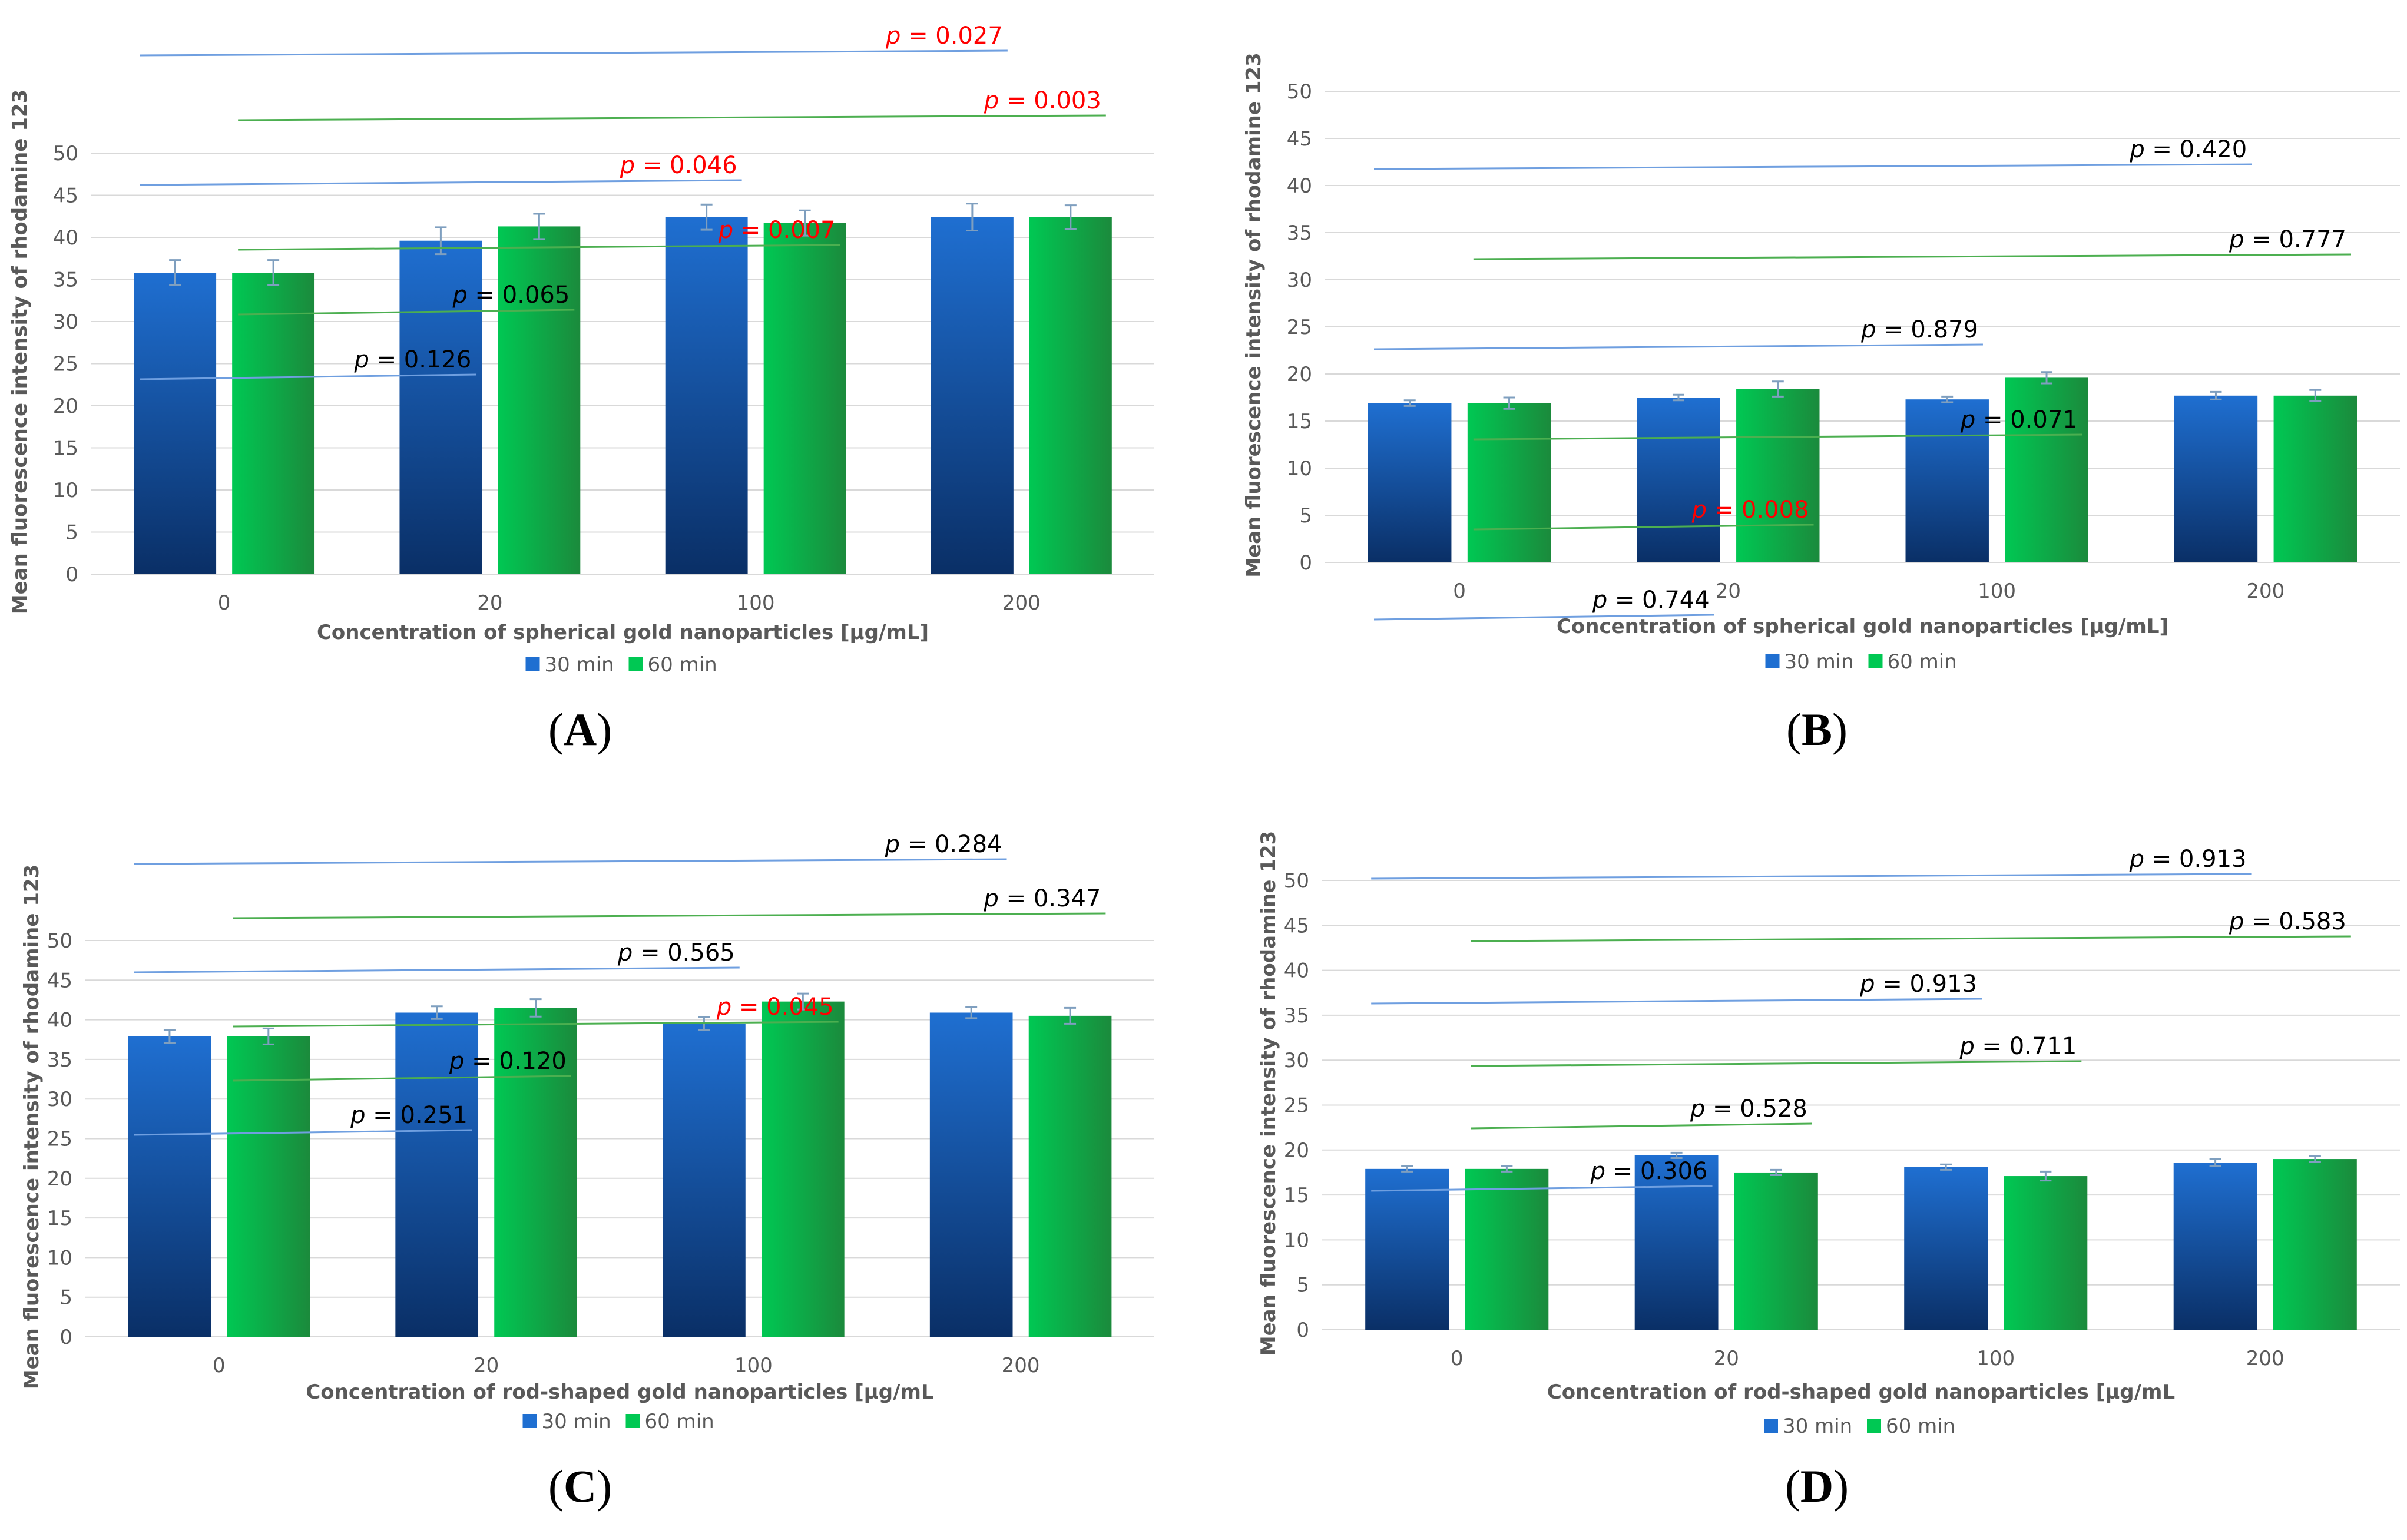 The width and height of the screenshot is (2407, 1540). What do you see at coordinates (65, 1337) in the screenshot?
I see `y-tick-label: 0` at bounding box center [65, 1337].